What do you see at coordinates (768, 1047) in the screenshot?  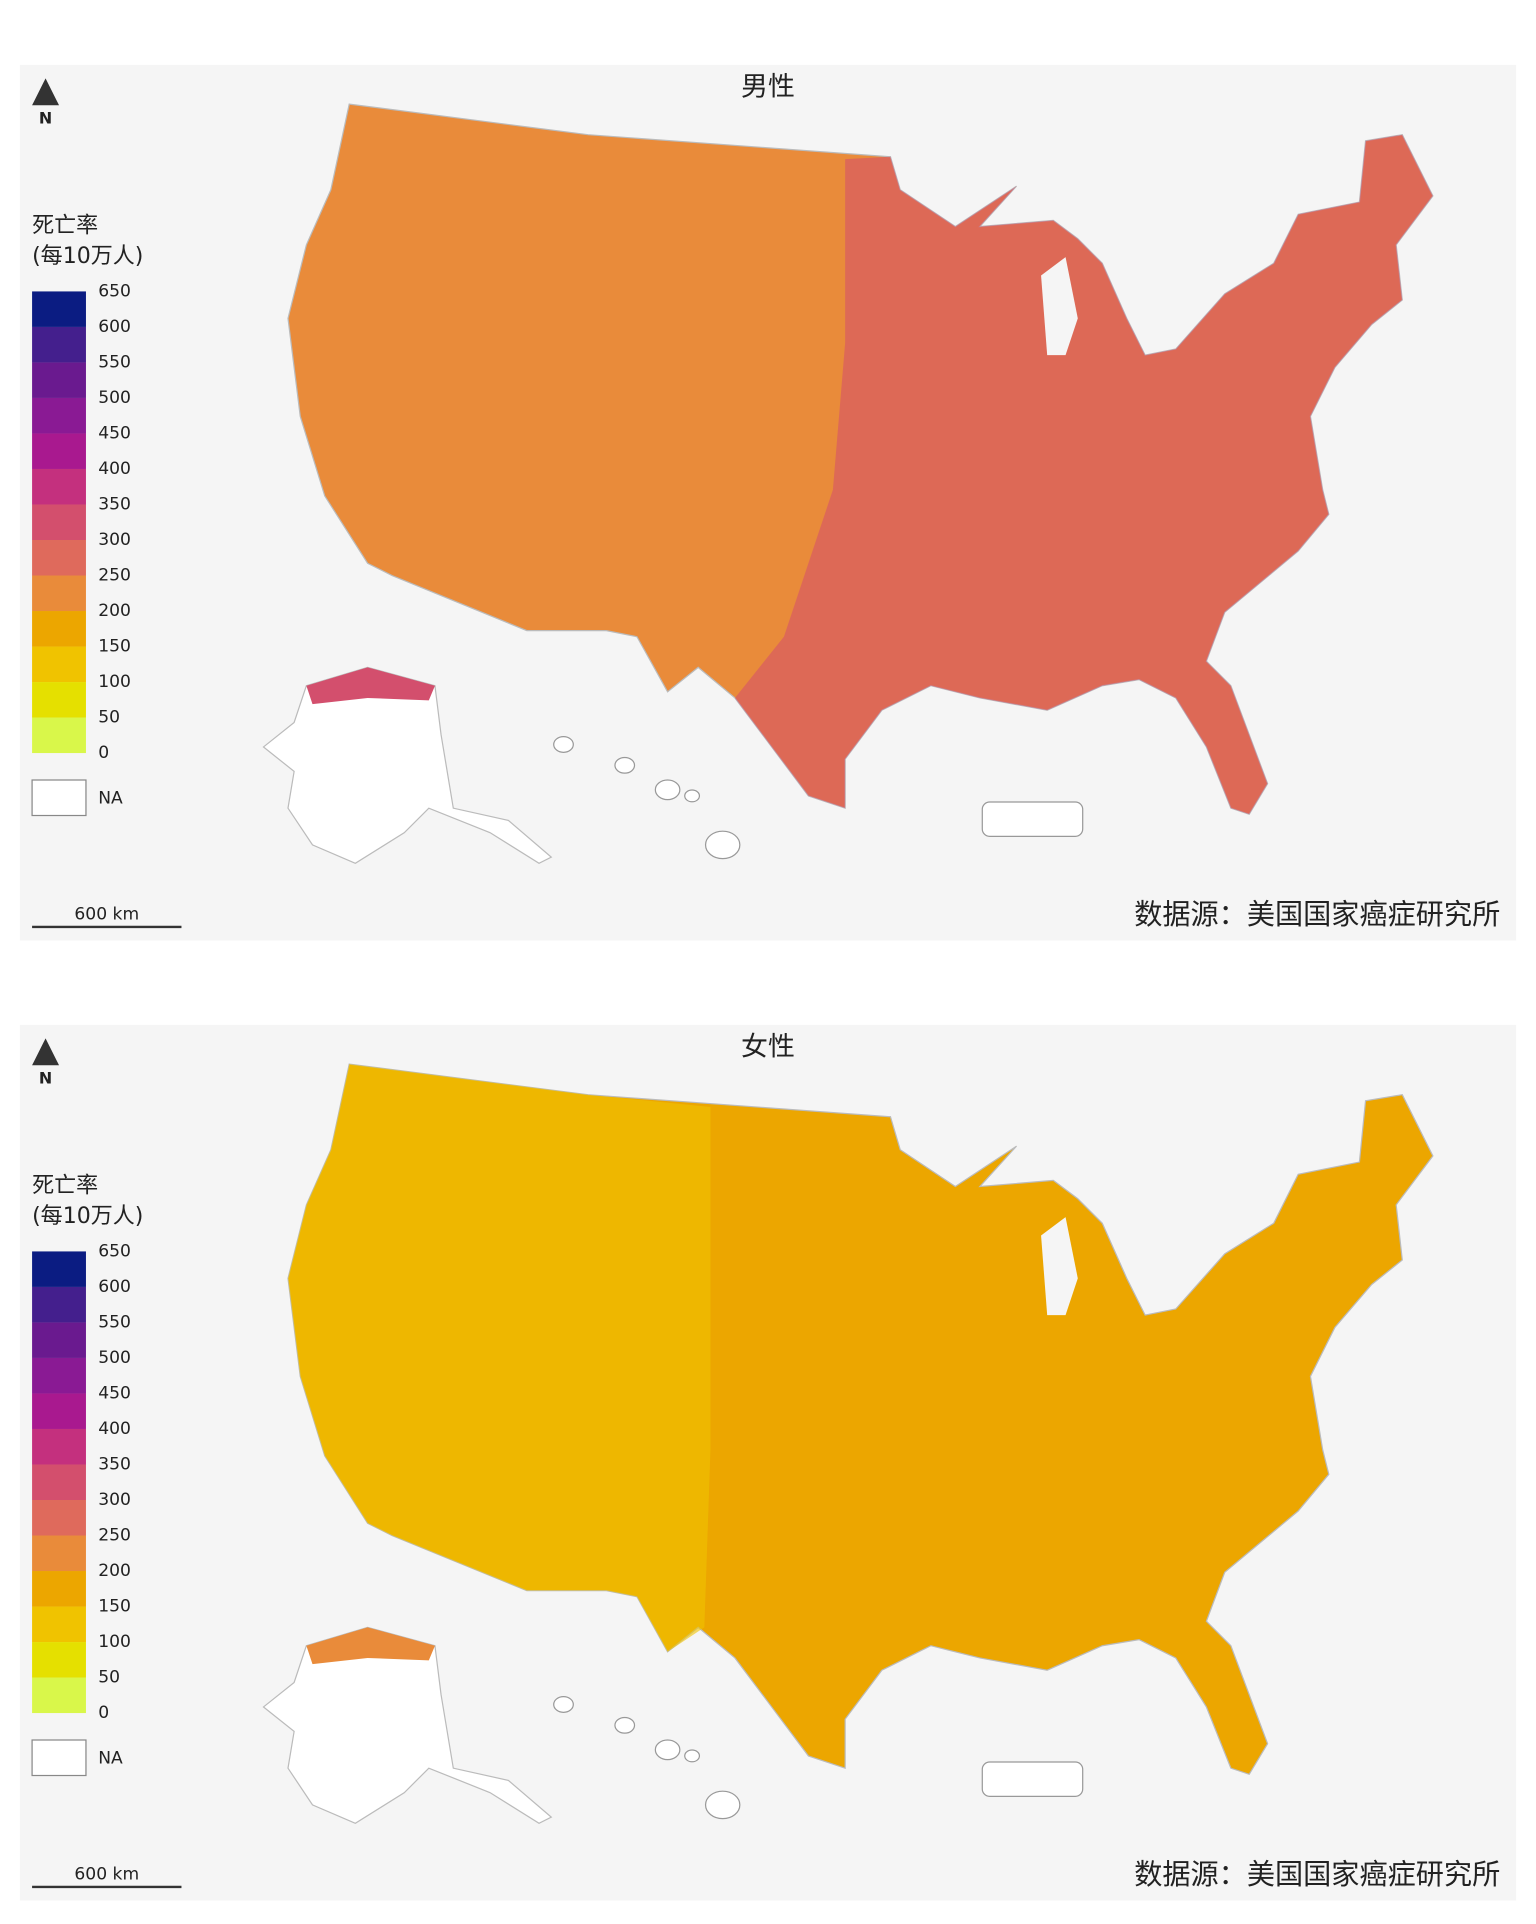 I see `panel-title: 女性` at bounding box center [768, 1047].